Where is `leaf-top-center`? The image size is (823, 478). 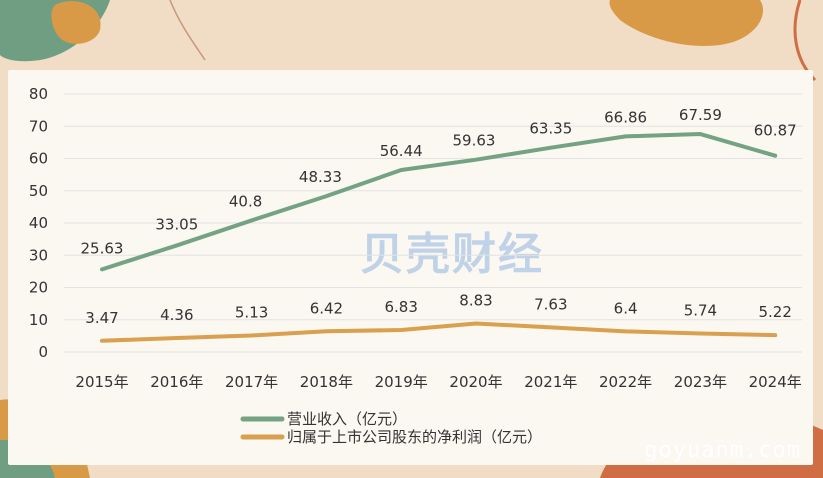
leaf-top-center is located at coordinates (187, 30).